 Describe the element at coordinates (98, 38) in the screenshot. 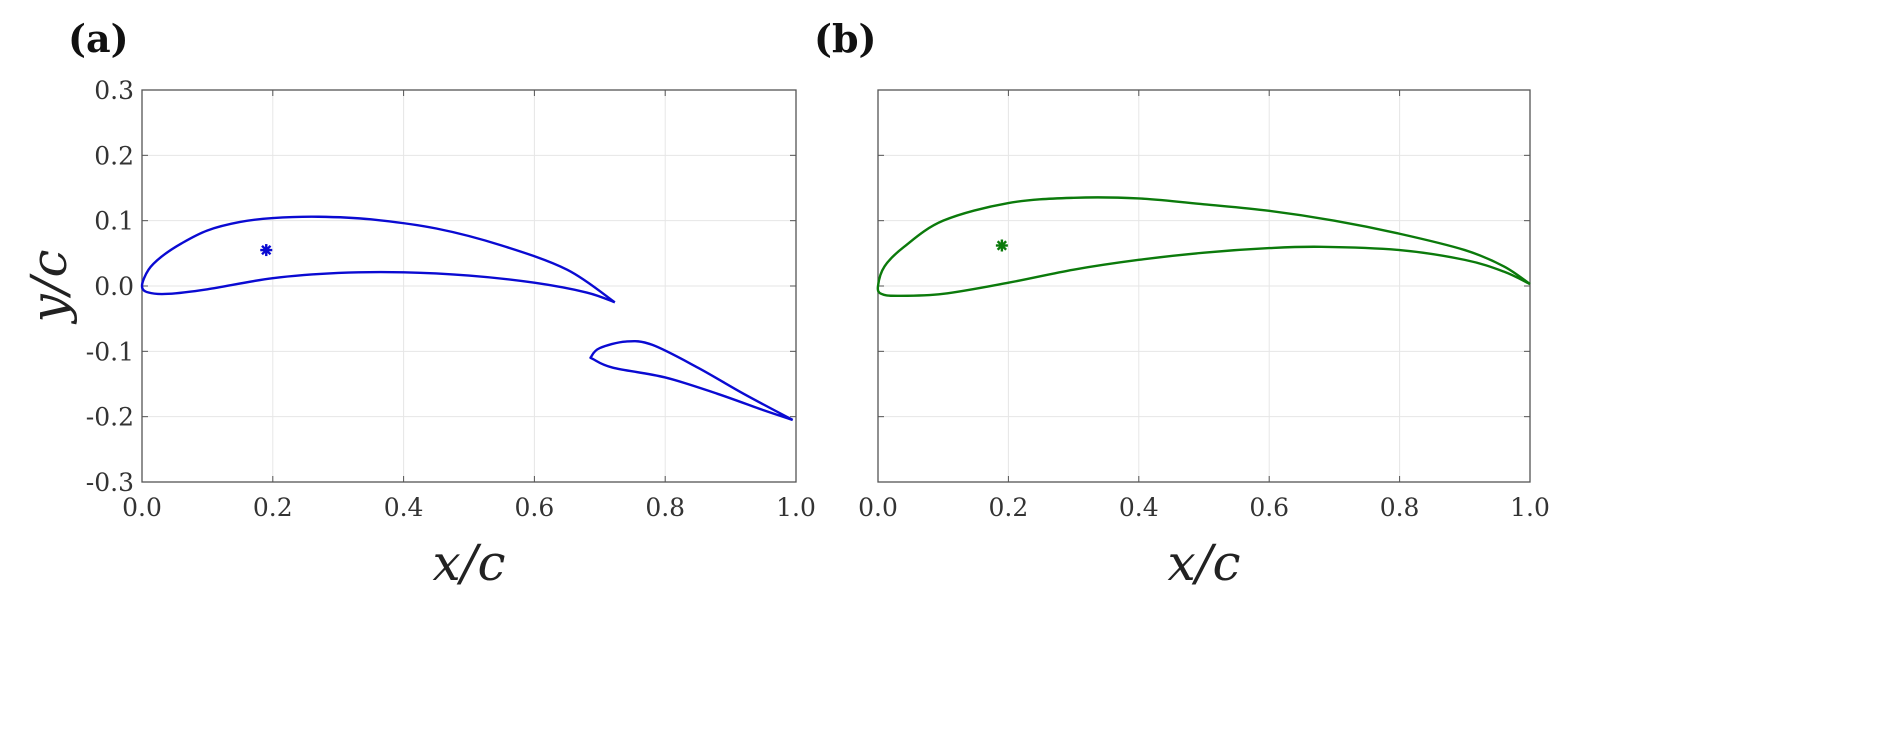

I see `panel-label-a: (a)` at that location.